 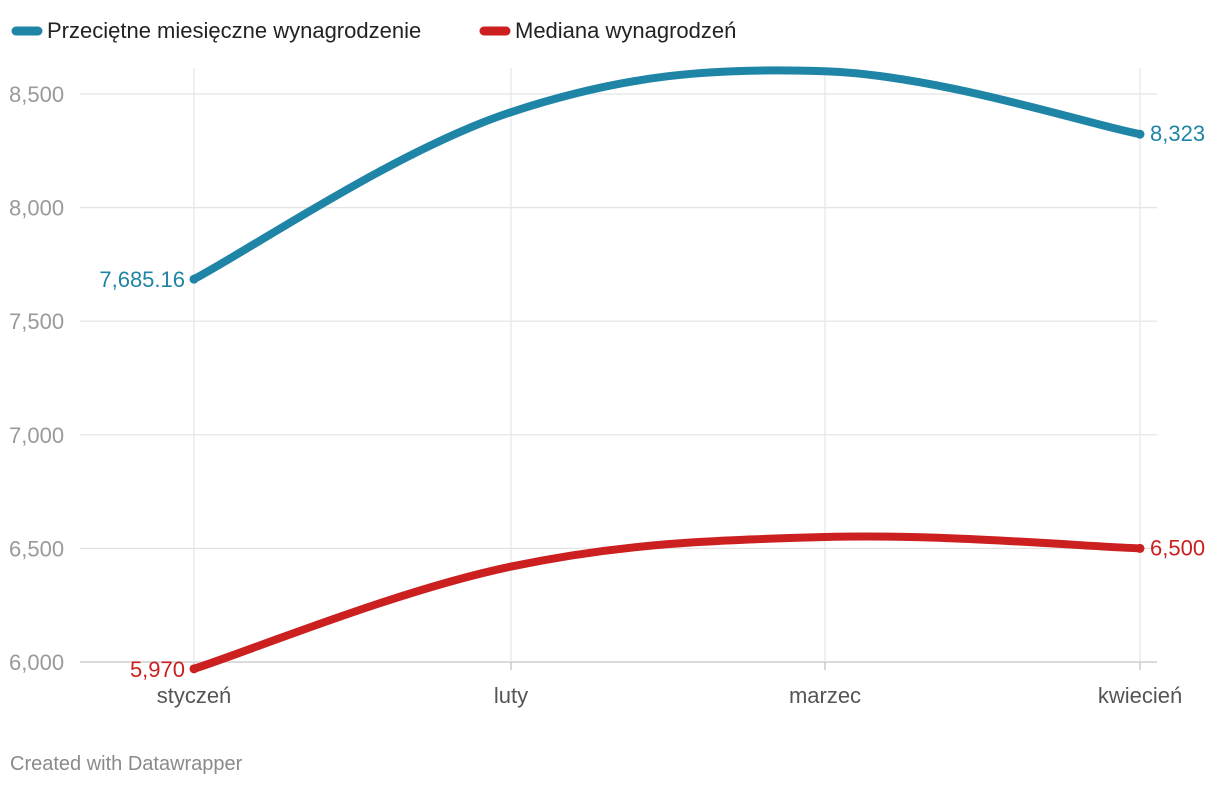 I want to click on y-tick-label: 8,000, so click(x=36, y=208).